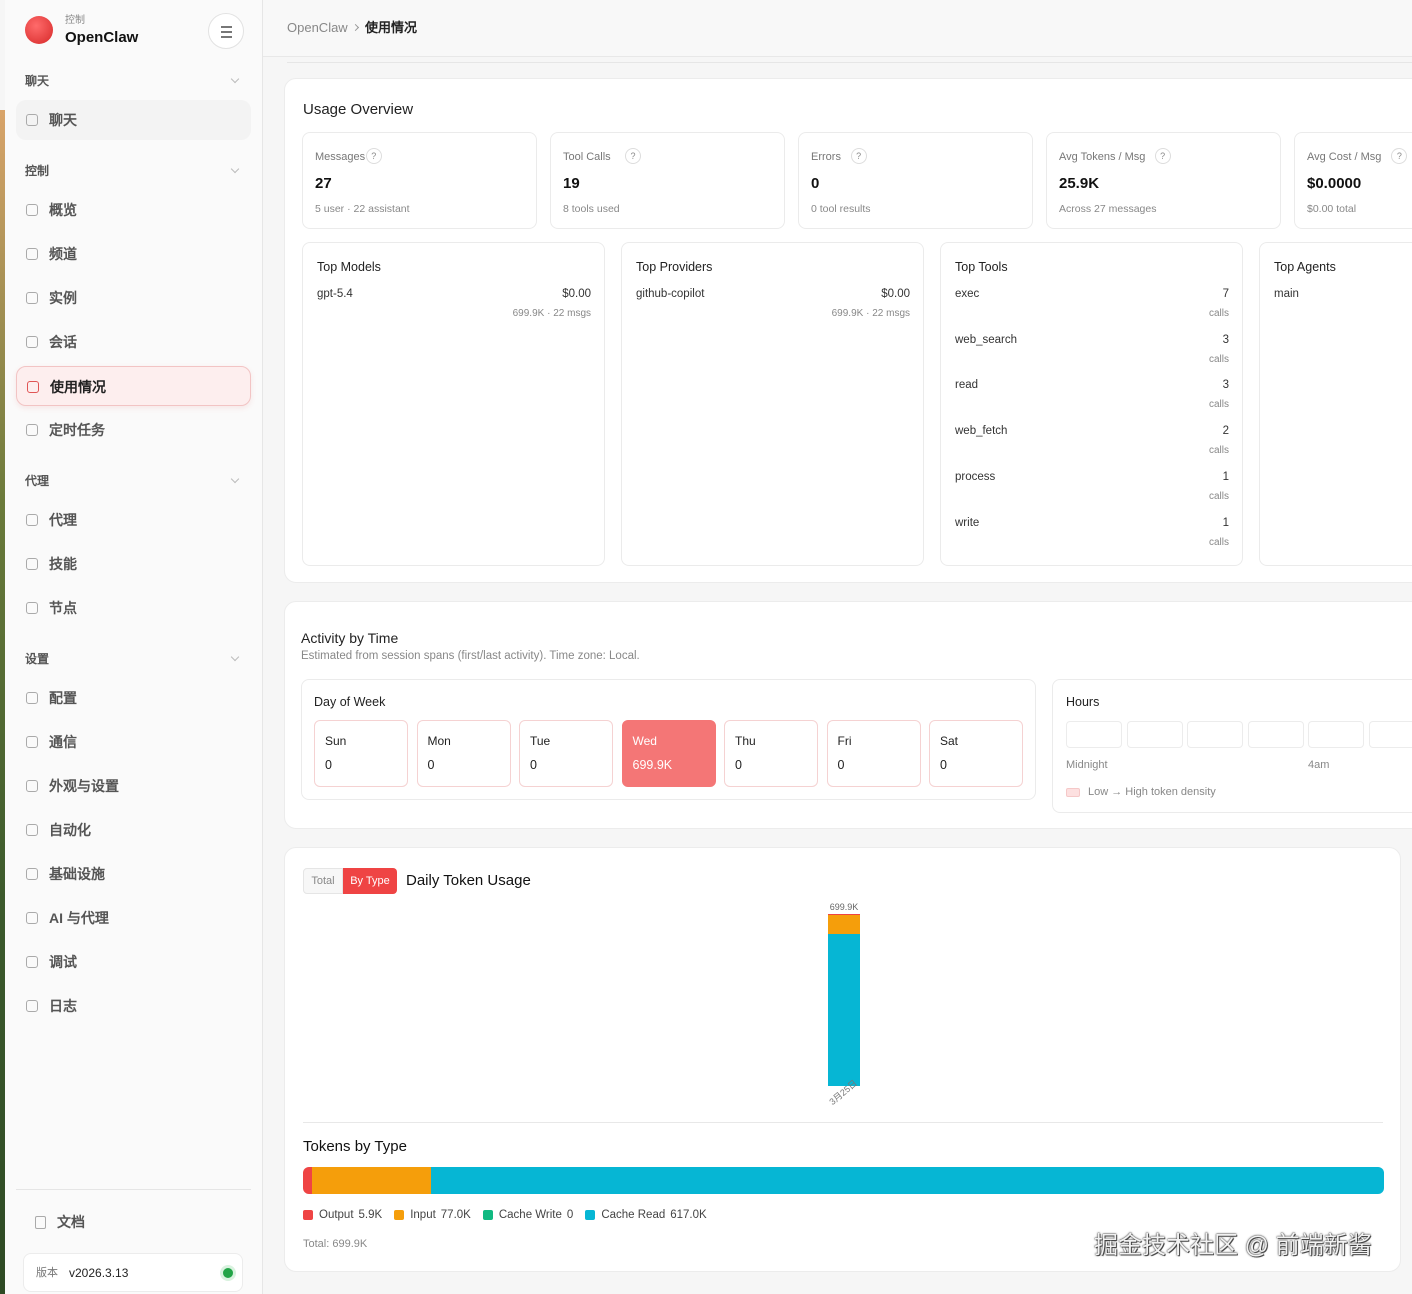 This screenshot has height=1294, width=1412. Describe the element at coordinates (771, 753) in the screenshot. I see `day-cell: Thu 0` at that location.